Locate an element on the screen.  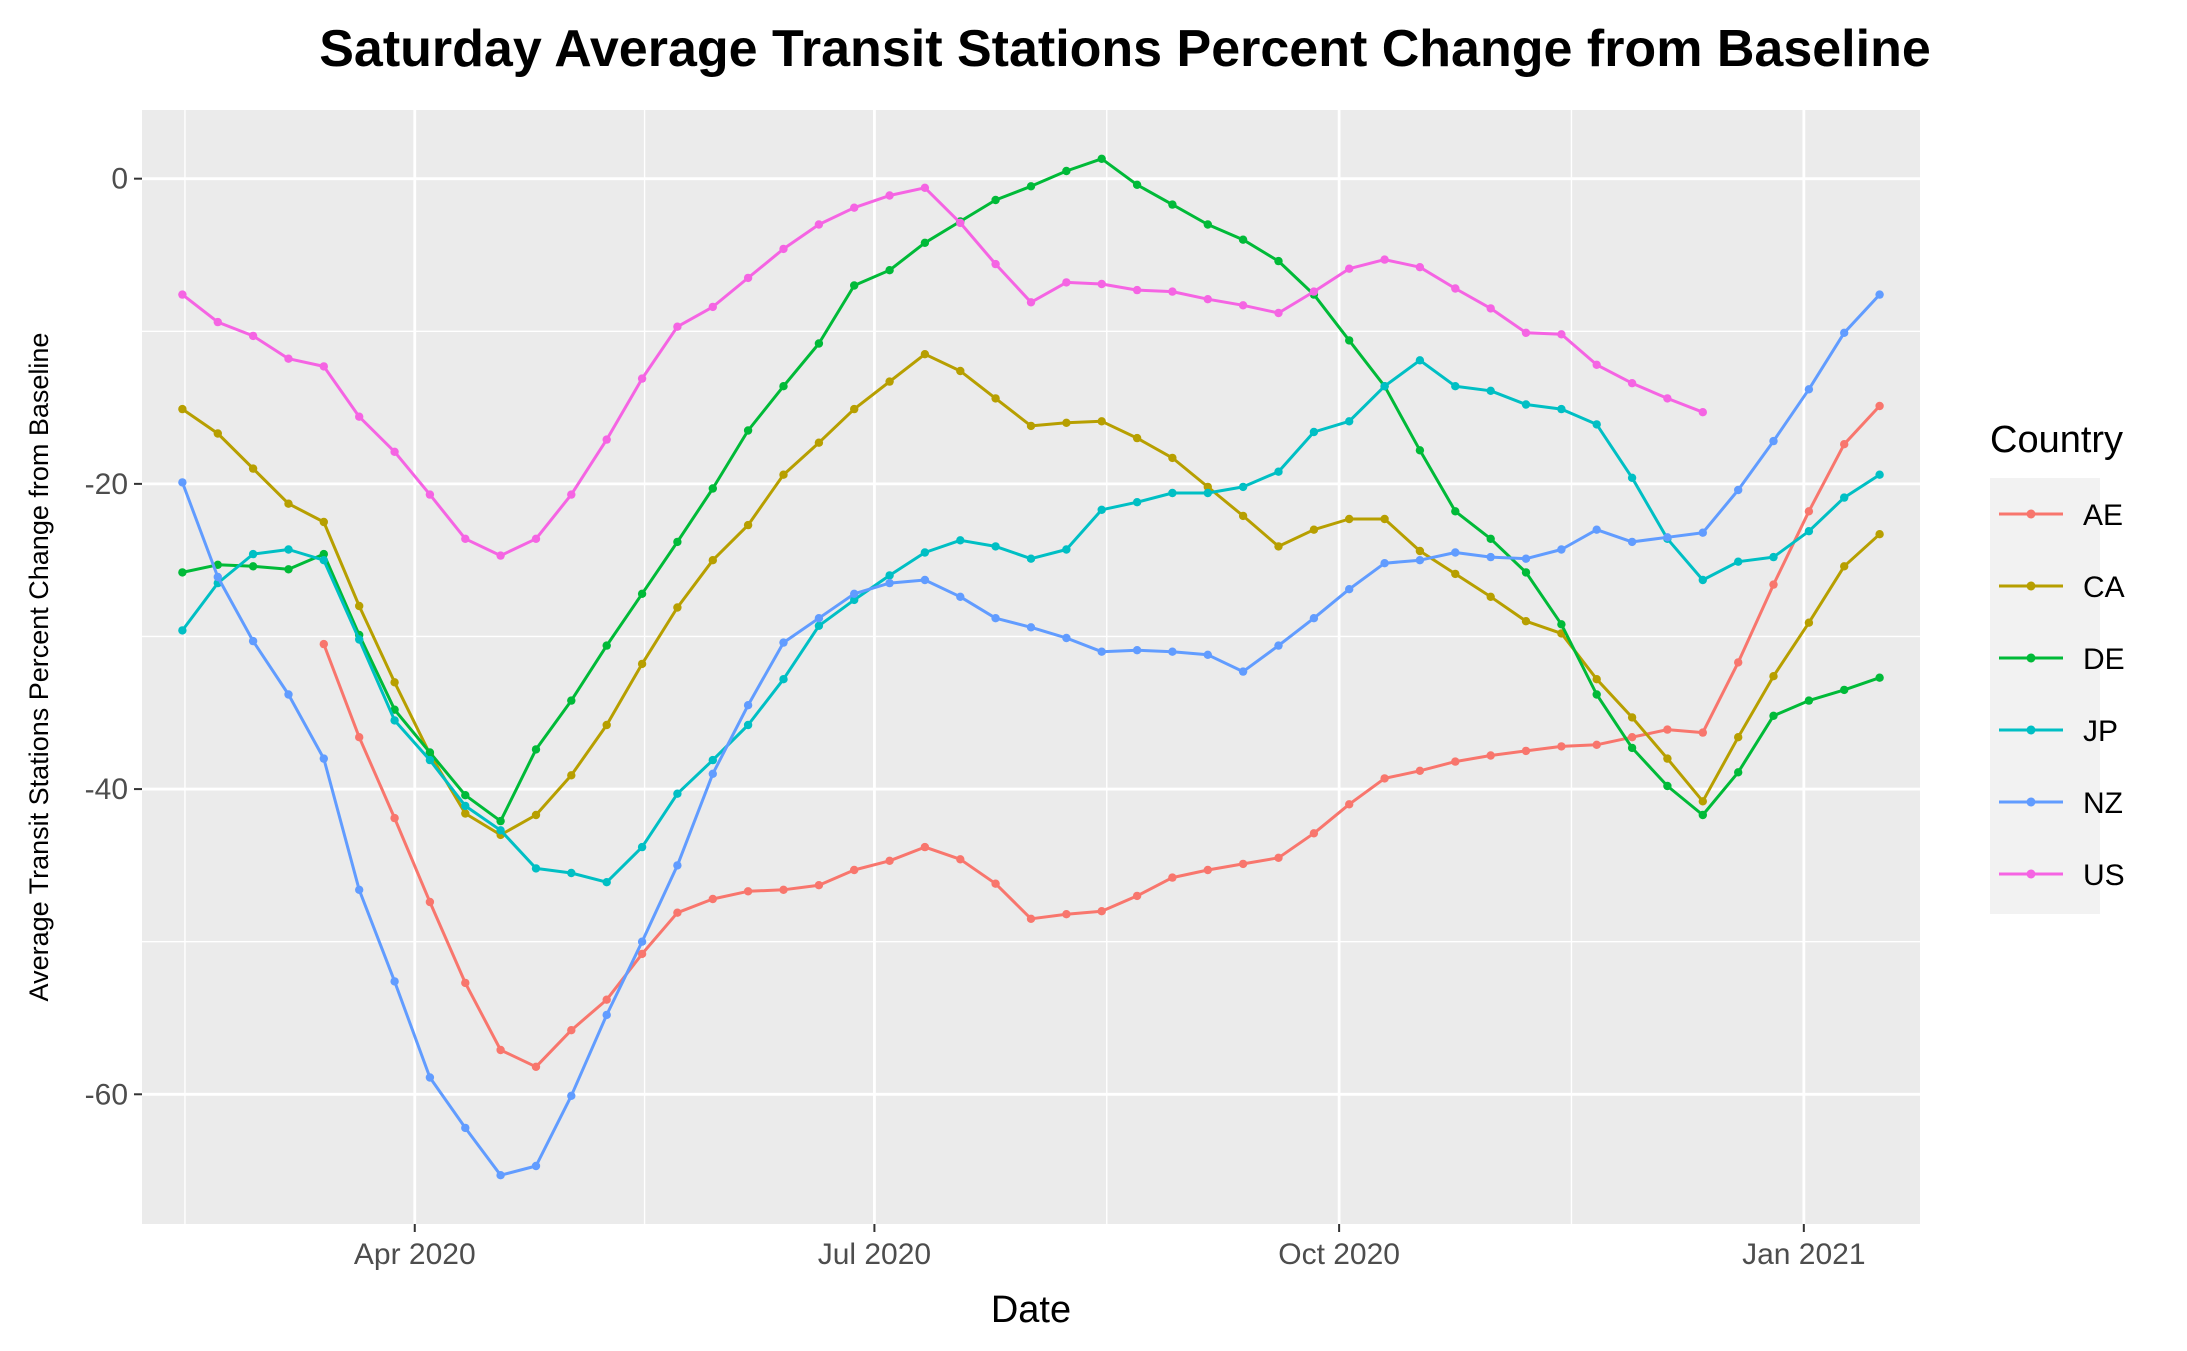
legend: Country AE CA DE JP NZ US is located at coordinates (2057, 666).